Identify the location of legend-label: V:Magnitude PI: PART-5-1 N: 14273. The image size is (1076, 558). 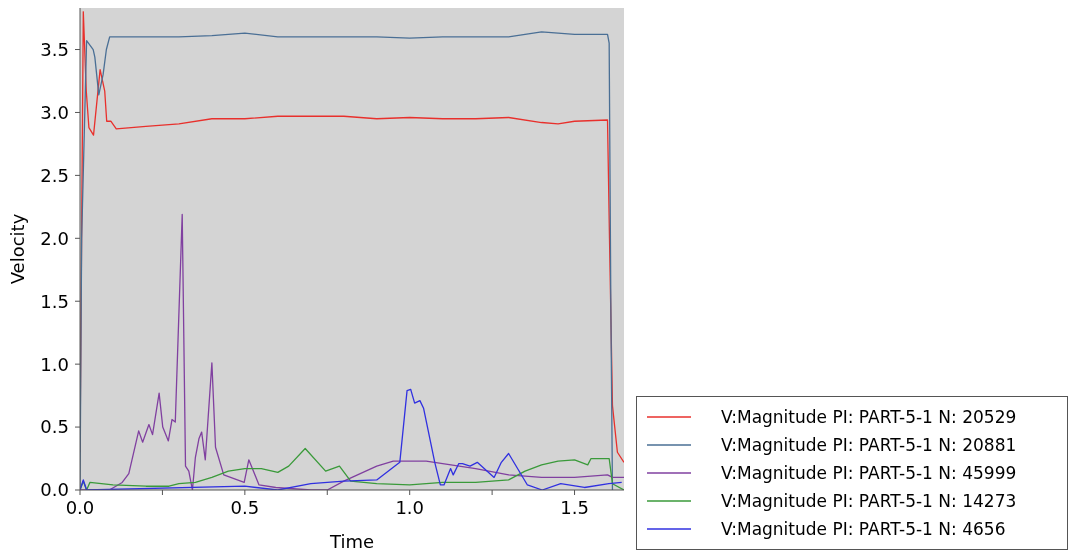
(869, 501).